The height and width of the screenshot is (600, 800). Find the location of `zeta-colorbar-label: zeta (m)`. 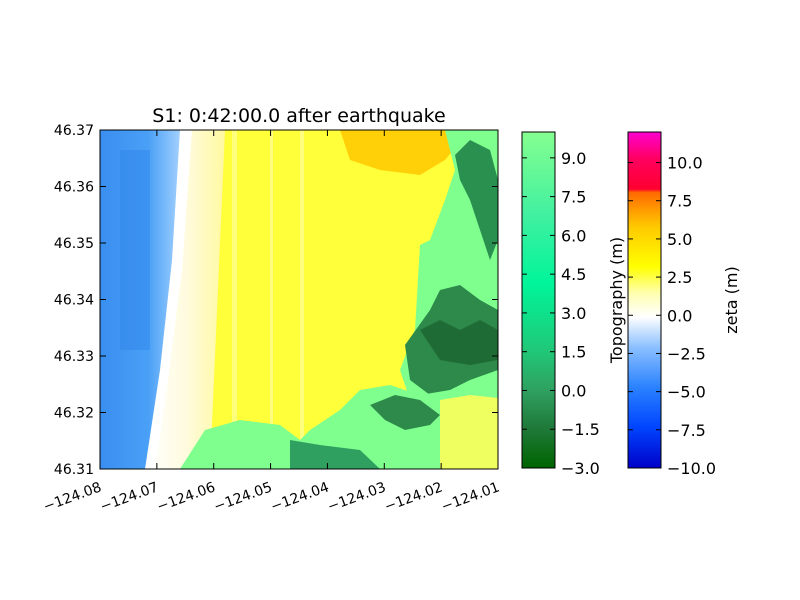

zeta-colorbar-label: zeta (m) is located at coordinates (731, 299).